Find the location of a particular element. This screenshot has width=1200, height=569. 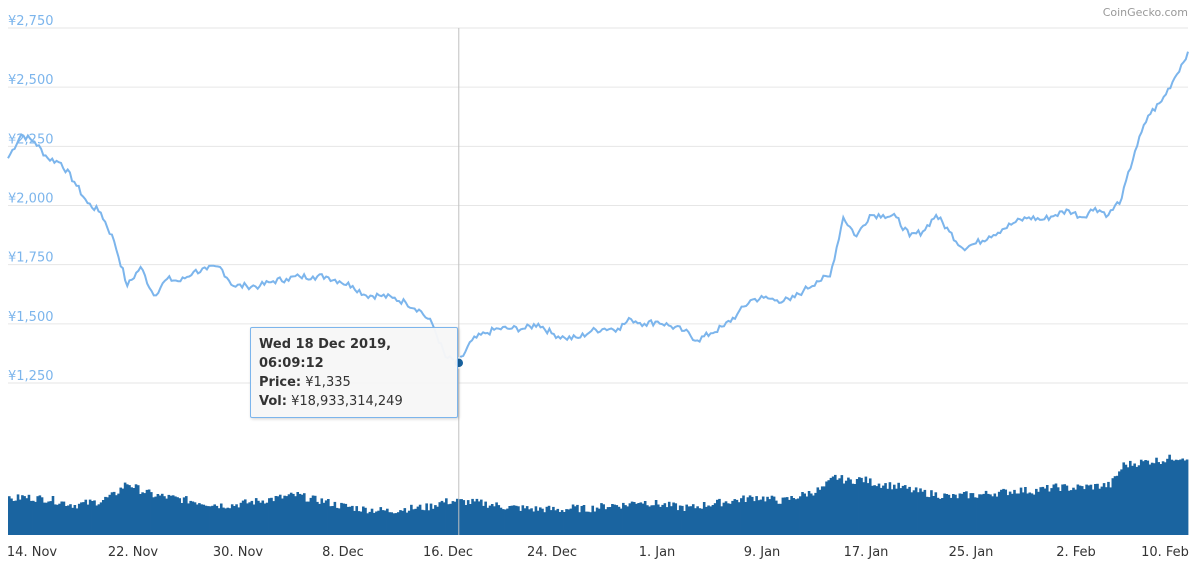

x-tick-label: 14. Nov is located at coordinates (32, 552).